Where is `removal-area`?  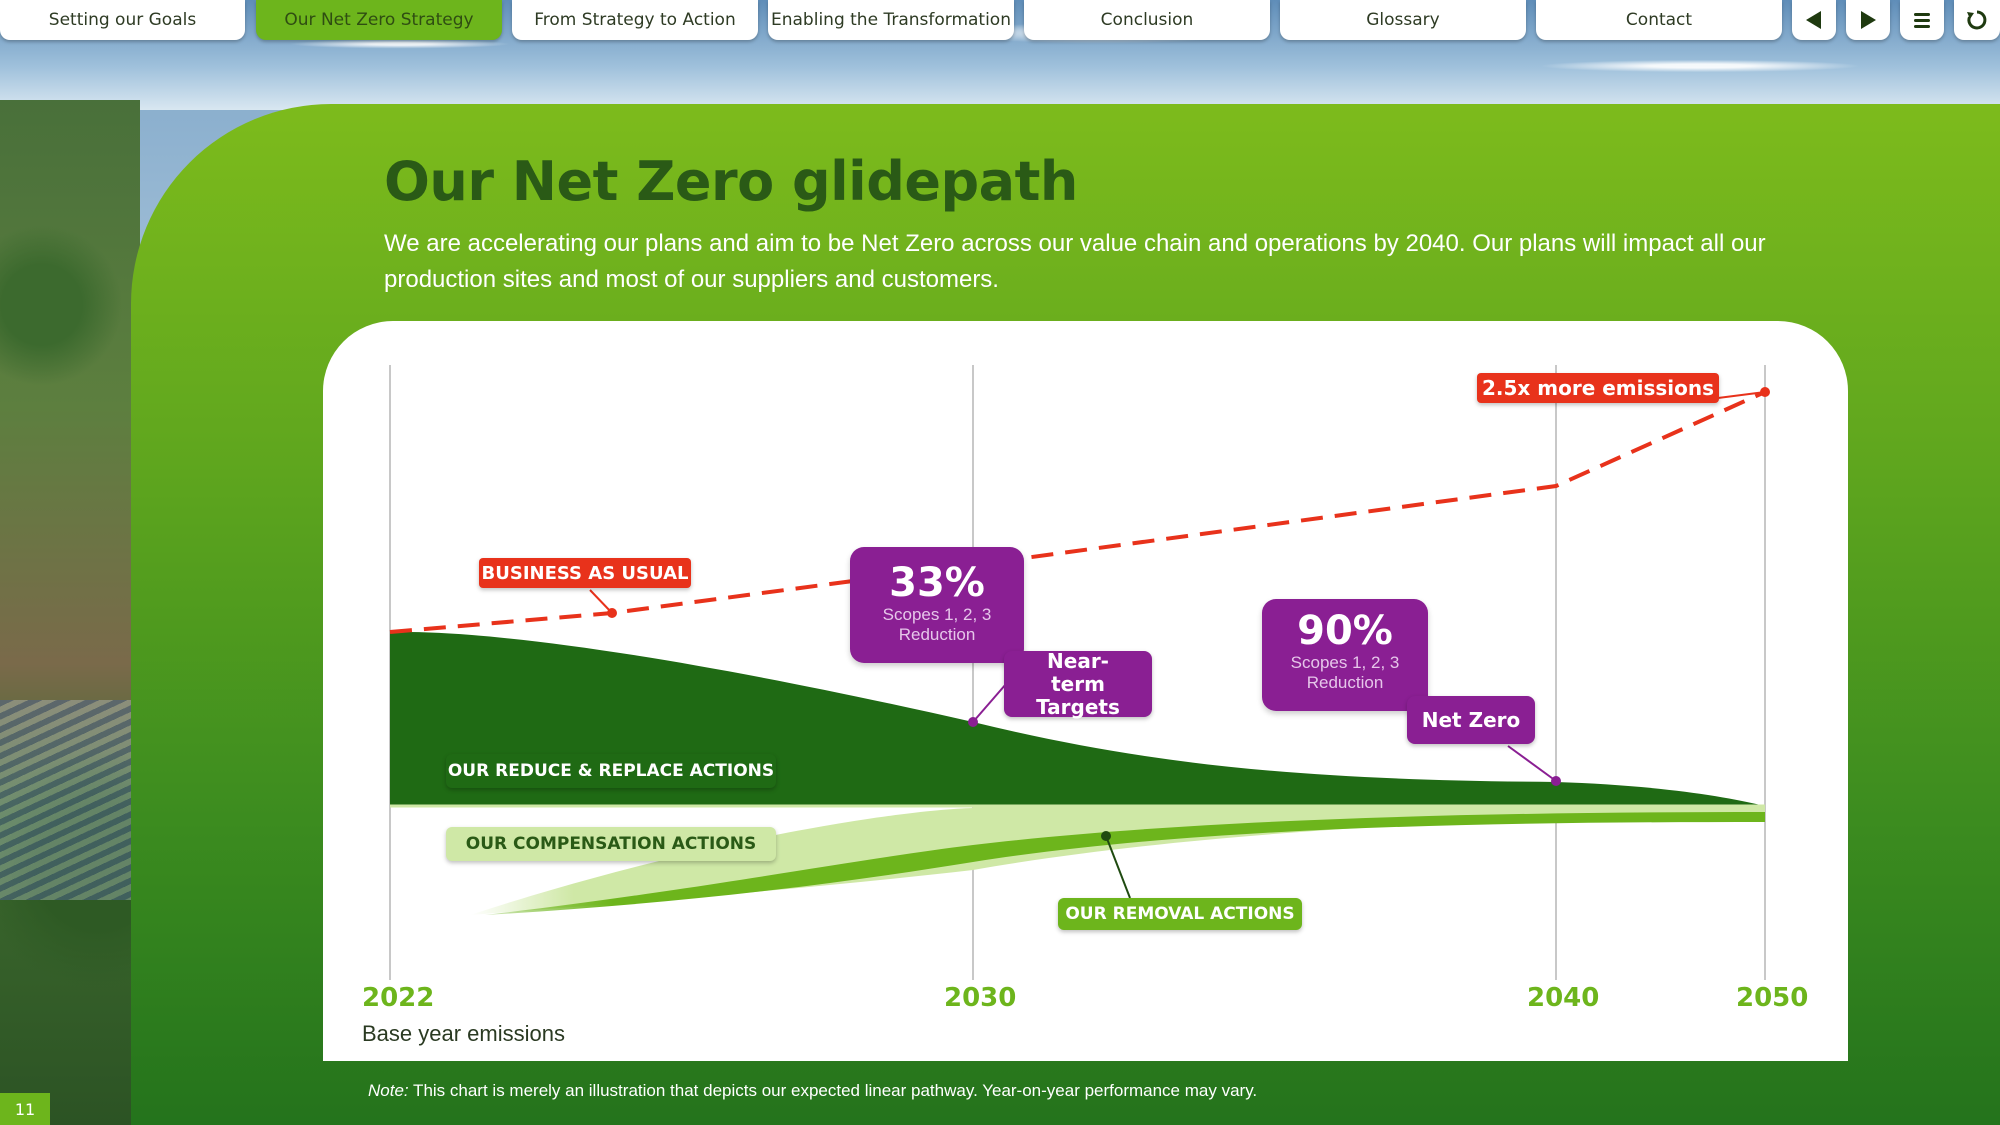
removal-area is located at coordinates (1125, 863).